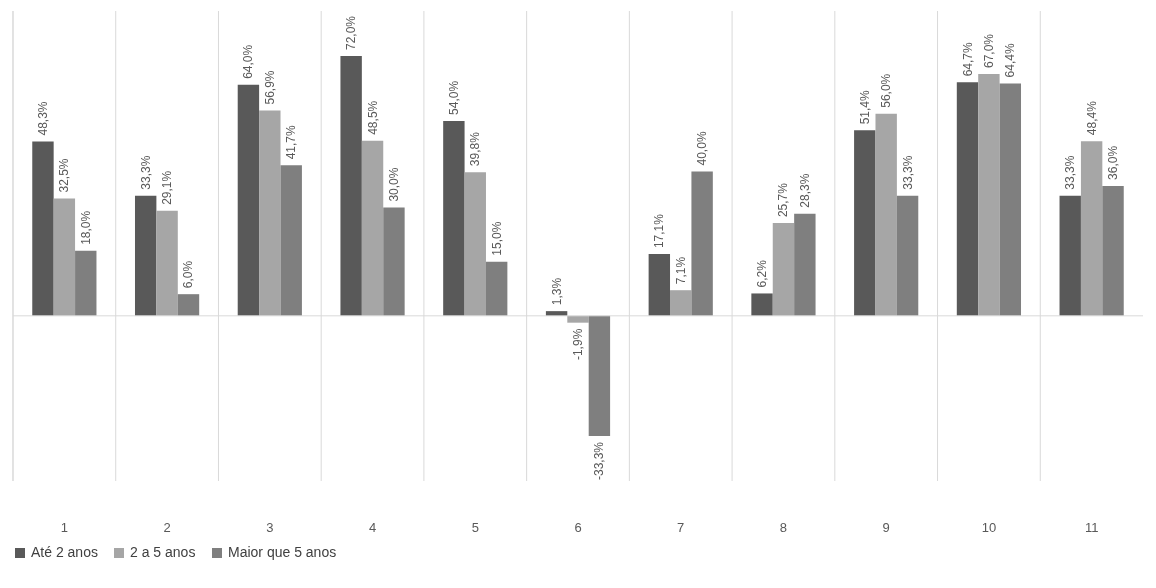 The width and height of the screenshot is (1156, 588). I want to click on x-tick-label: 6, so click(578, 527).